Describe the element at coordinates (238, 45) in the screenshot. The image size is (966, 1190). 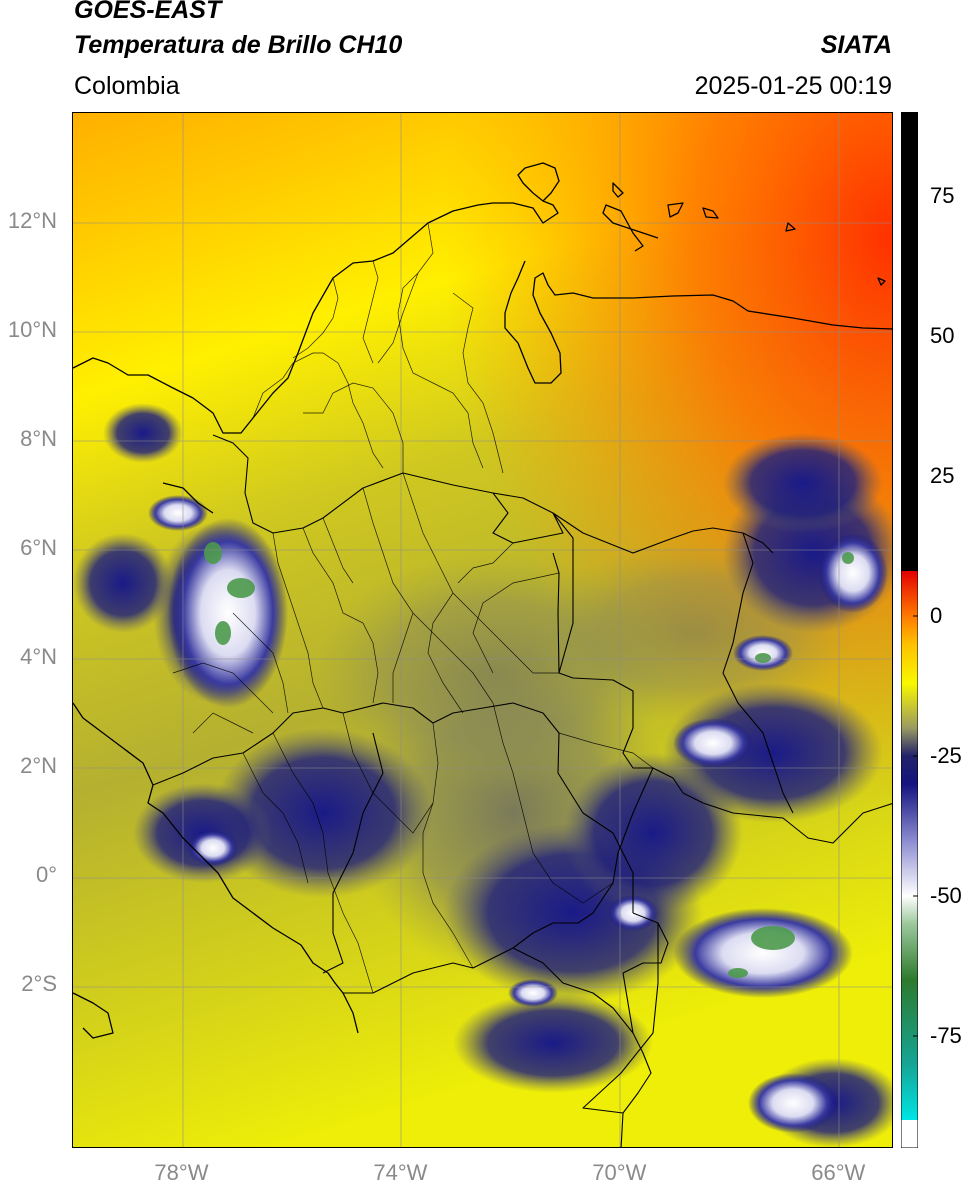
I see `product-title: Temperatura de Brillo CH10` at that location.